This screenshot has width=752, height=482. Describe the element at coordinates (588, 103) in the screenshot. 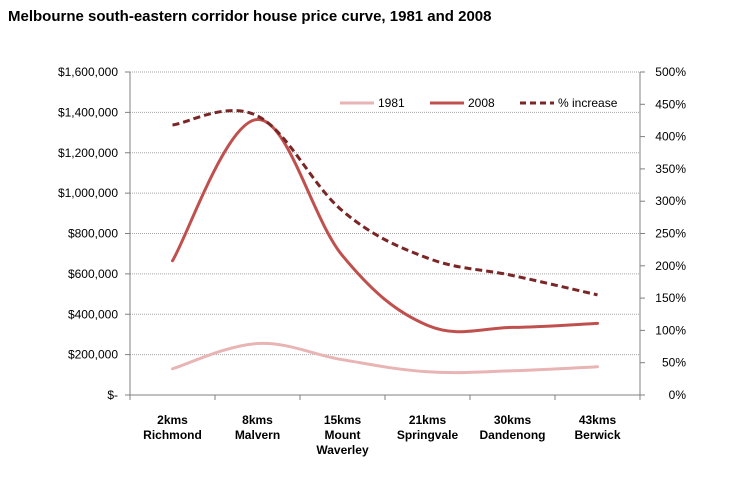

I see `legend-label: % increase` at that location.